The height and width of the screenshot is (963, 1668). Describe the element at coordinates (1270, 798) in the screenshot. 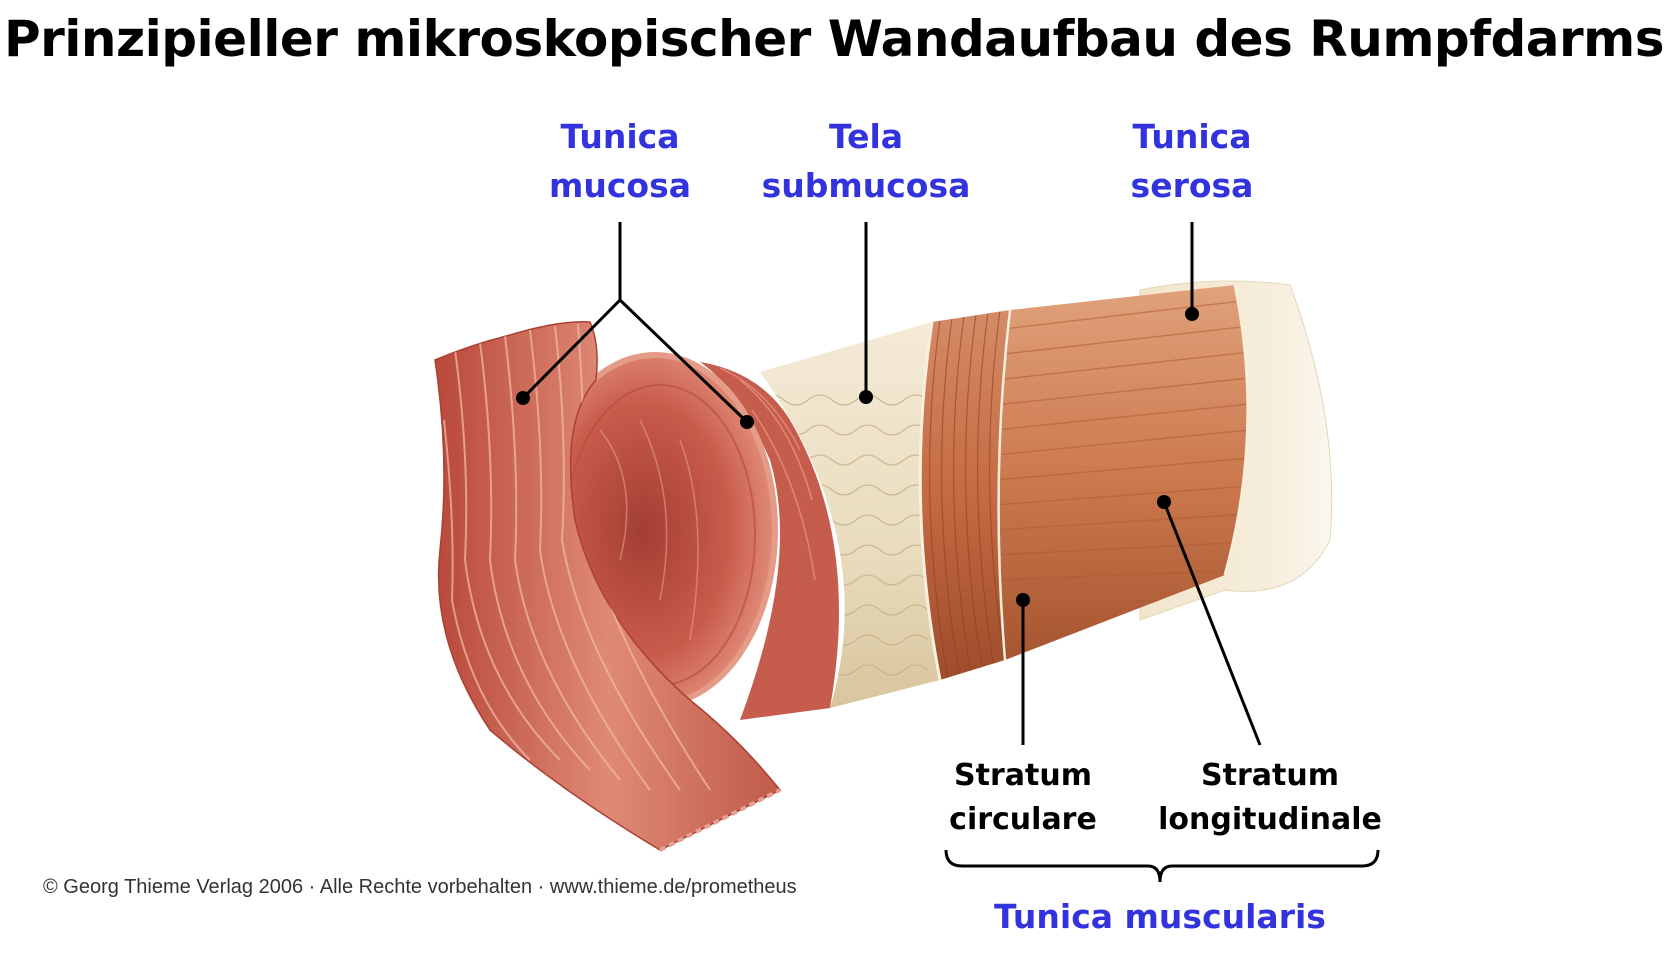

I see `label-stratum-longitudinale: Stratum longitudinale` at that location.